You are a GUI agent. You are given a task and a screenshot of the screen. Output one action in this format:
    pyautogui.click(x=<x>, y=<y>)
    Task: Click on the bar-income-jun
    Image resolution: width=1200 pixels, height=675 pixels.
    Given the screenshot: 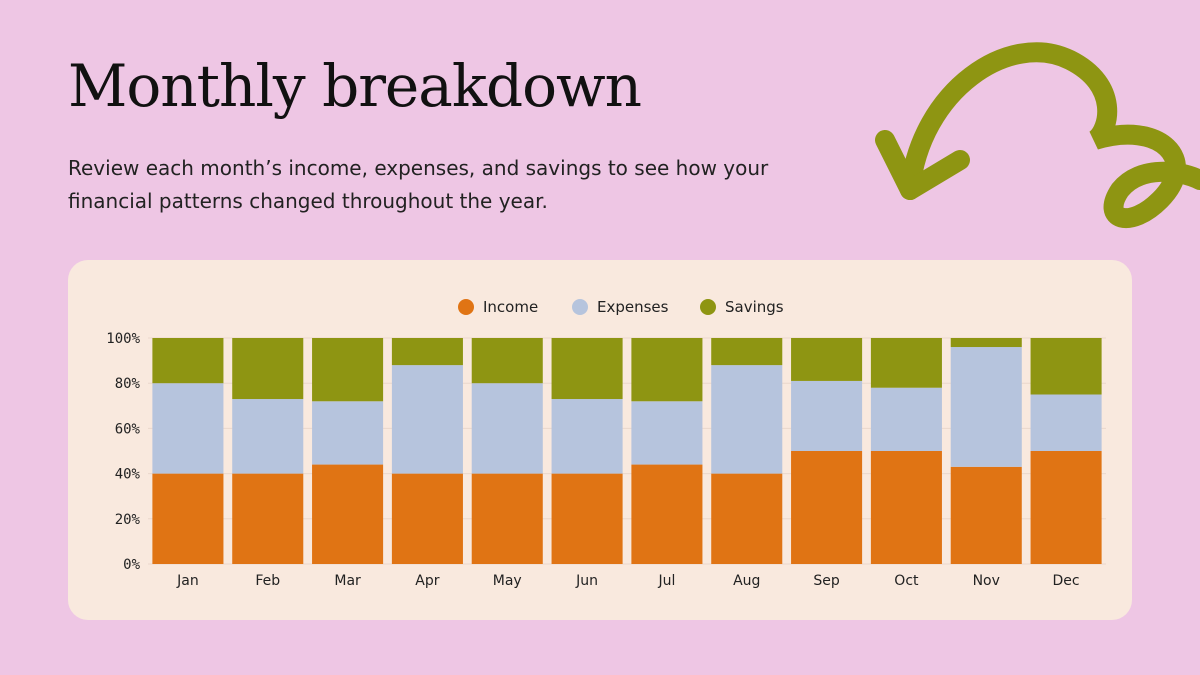 What is the action you would take?
    pyautogui.click(x=587, y=518)
    